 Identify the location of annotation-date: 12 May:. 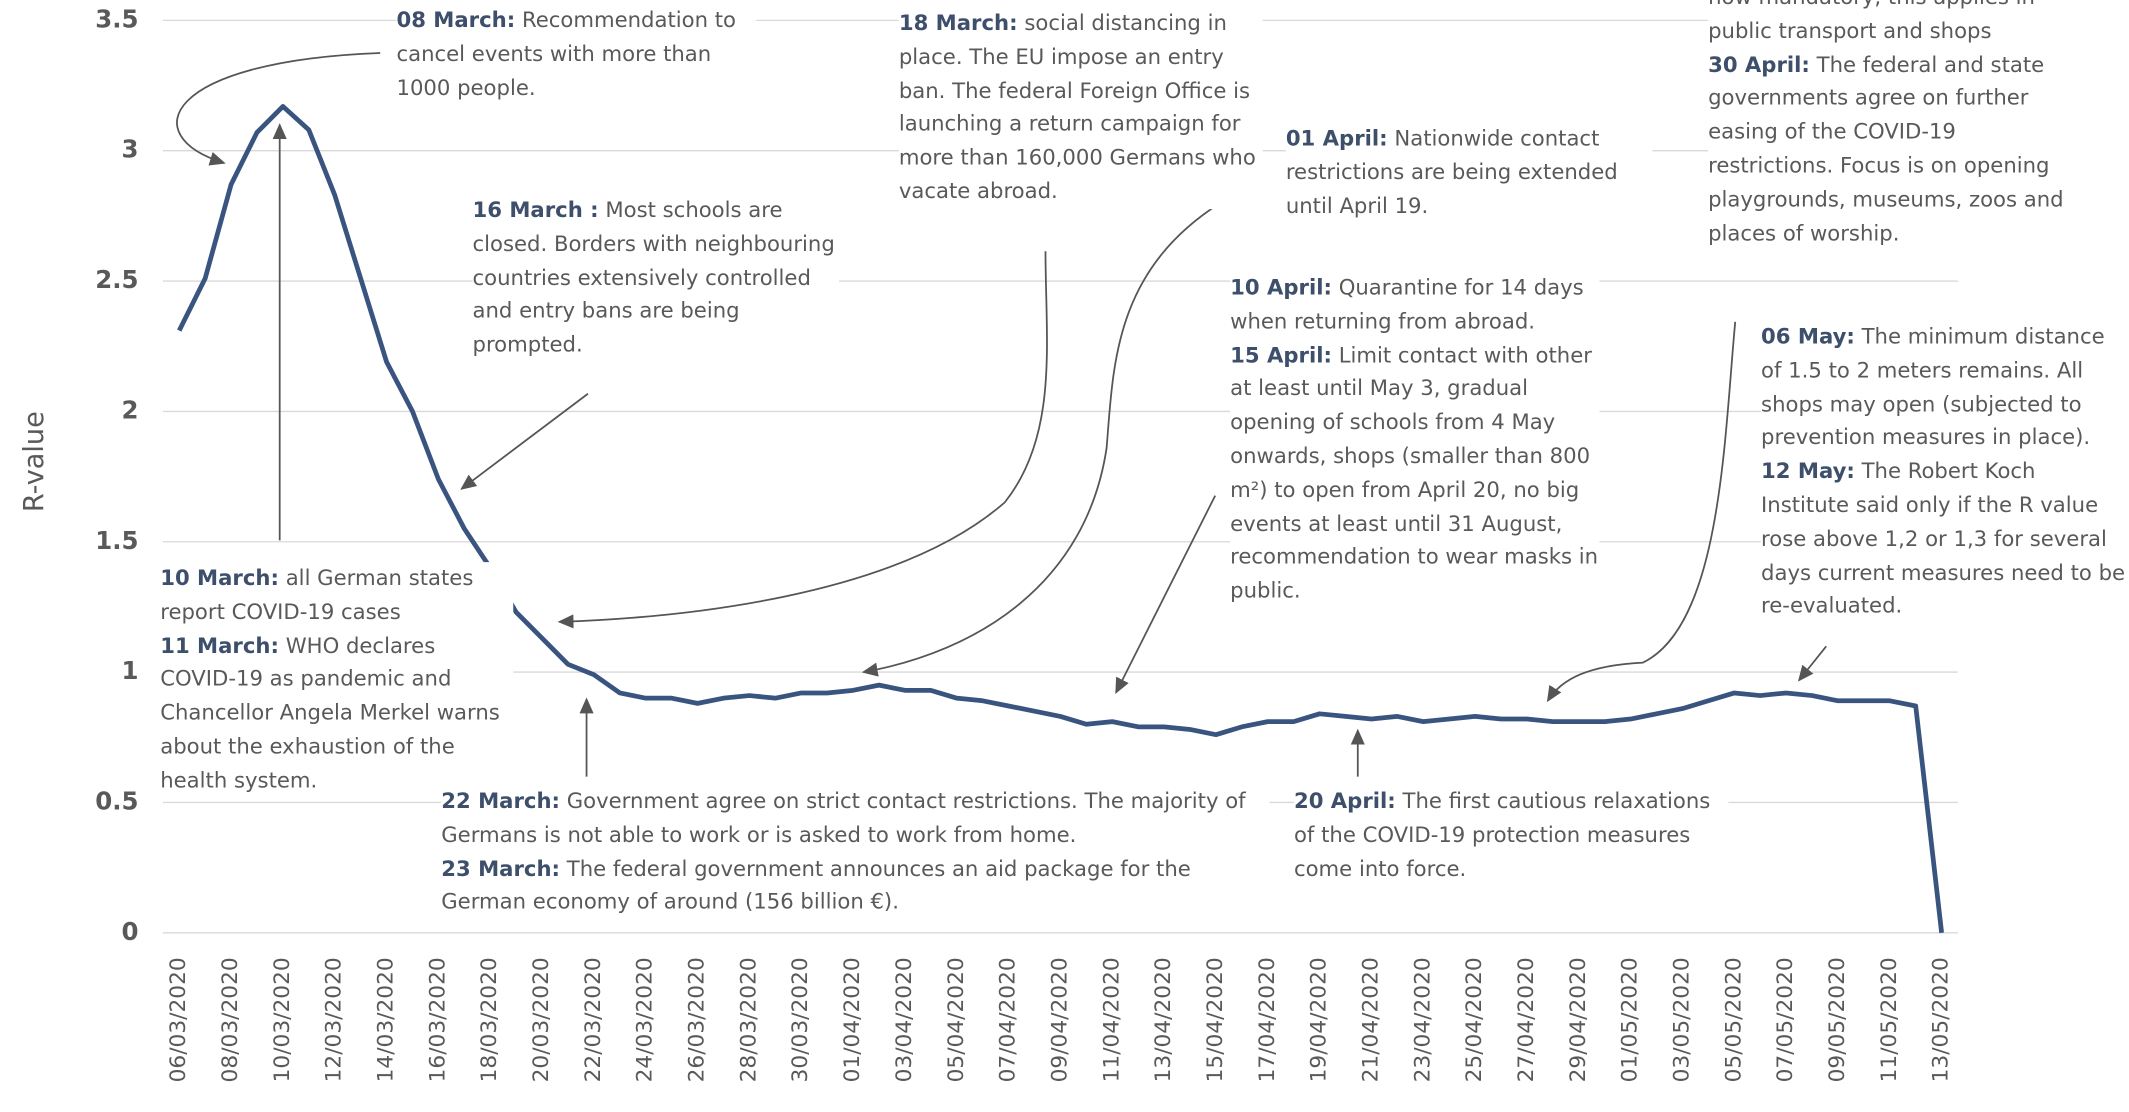
(1808, 471).